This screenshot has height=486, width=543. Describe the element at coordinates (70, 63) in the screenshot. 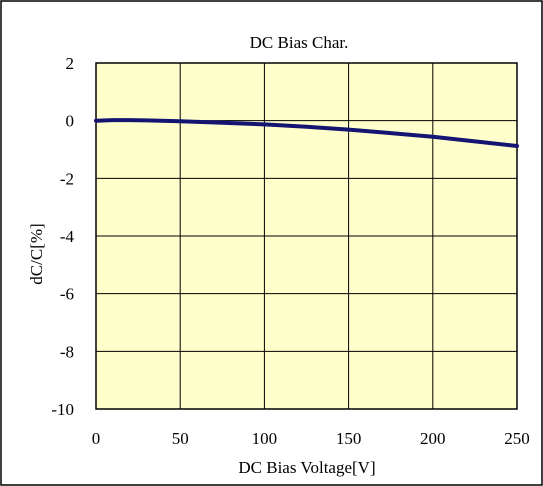

I see `y-tick-label: 2` at that location.